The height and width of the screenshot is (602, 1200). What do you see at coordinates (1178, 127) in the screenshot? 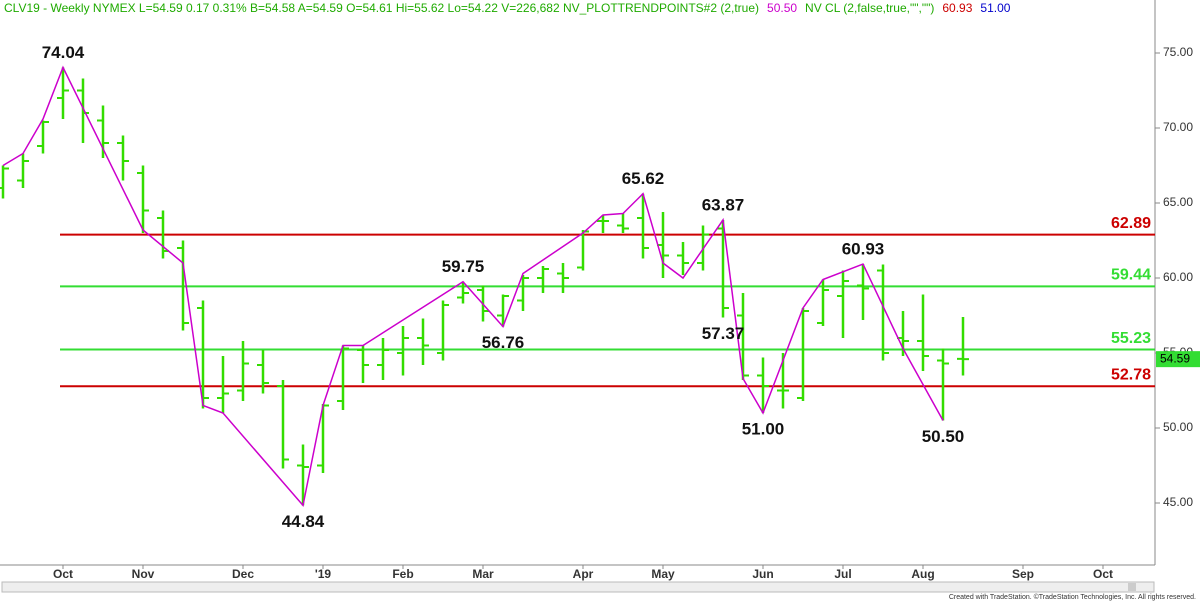
I see `y-tick-label: 70.00` at bounding box center [1178, 127].